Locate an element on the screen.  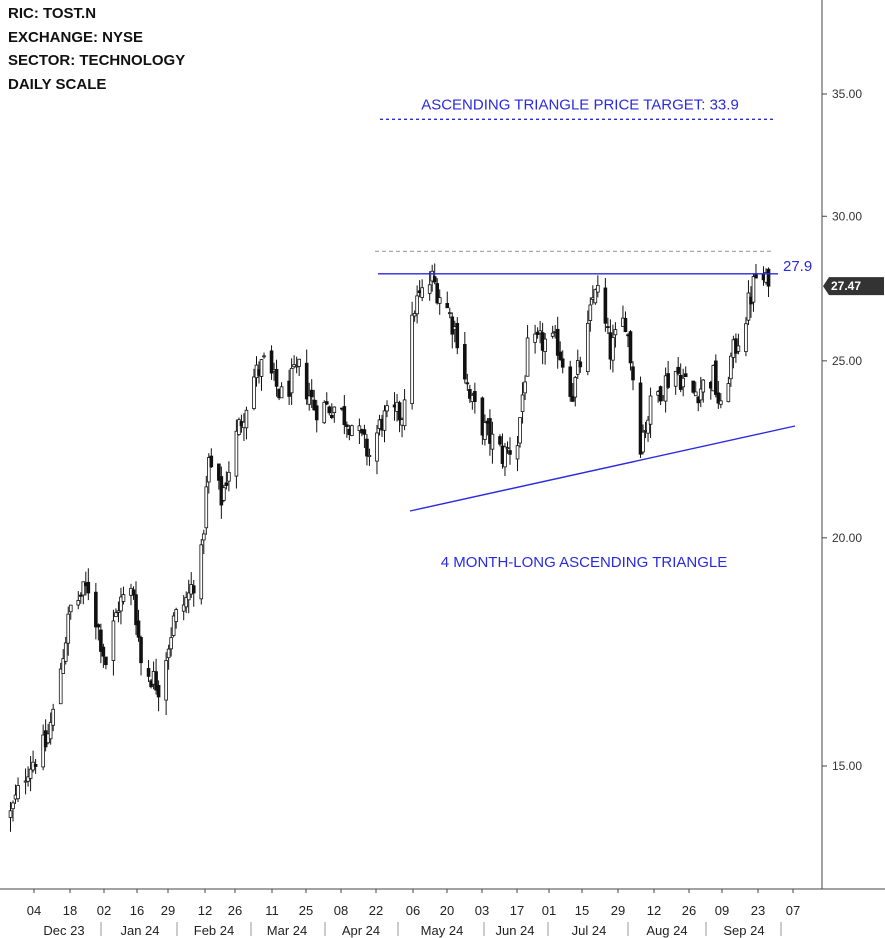
x-day-label: 11 is located at coordinates (272, 910).